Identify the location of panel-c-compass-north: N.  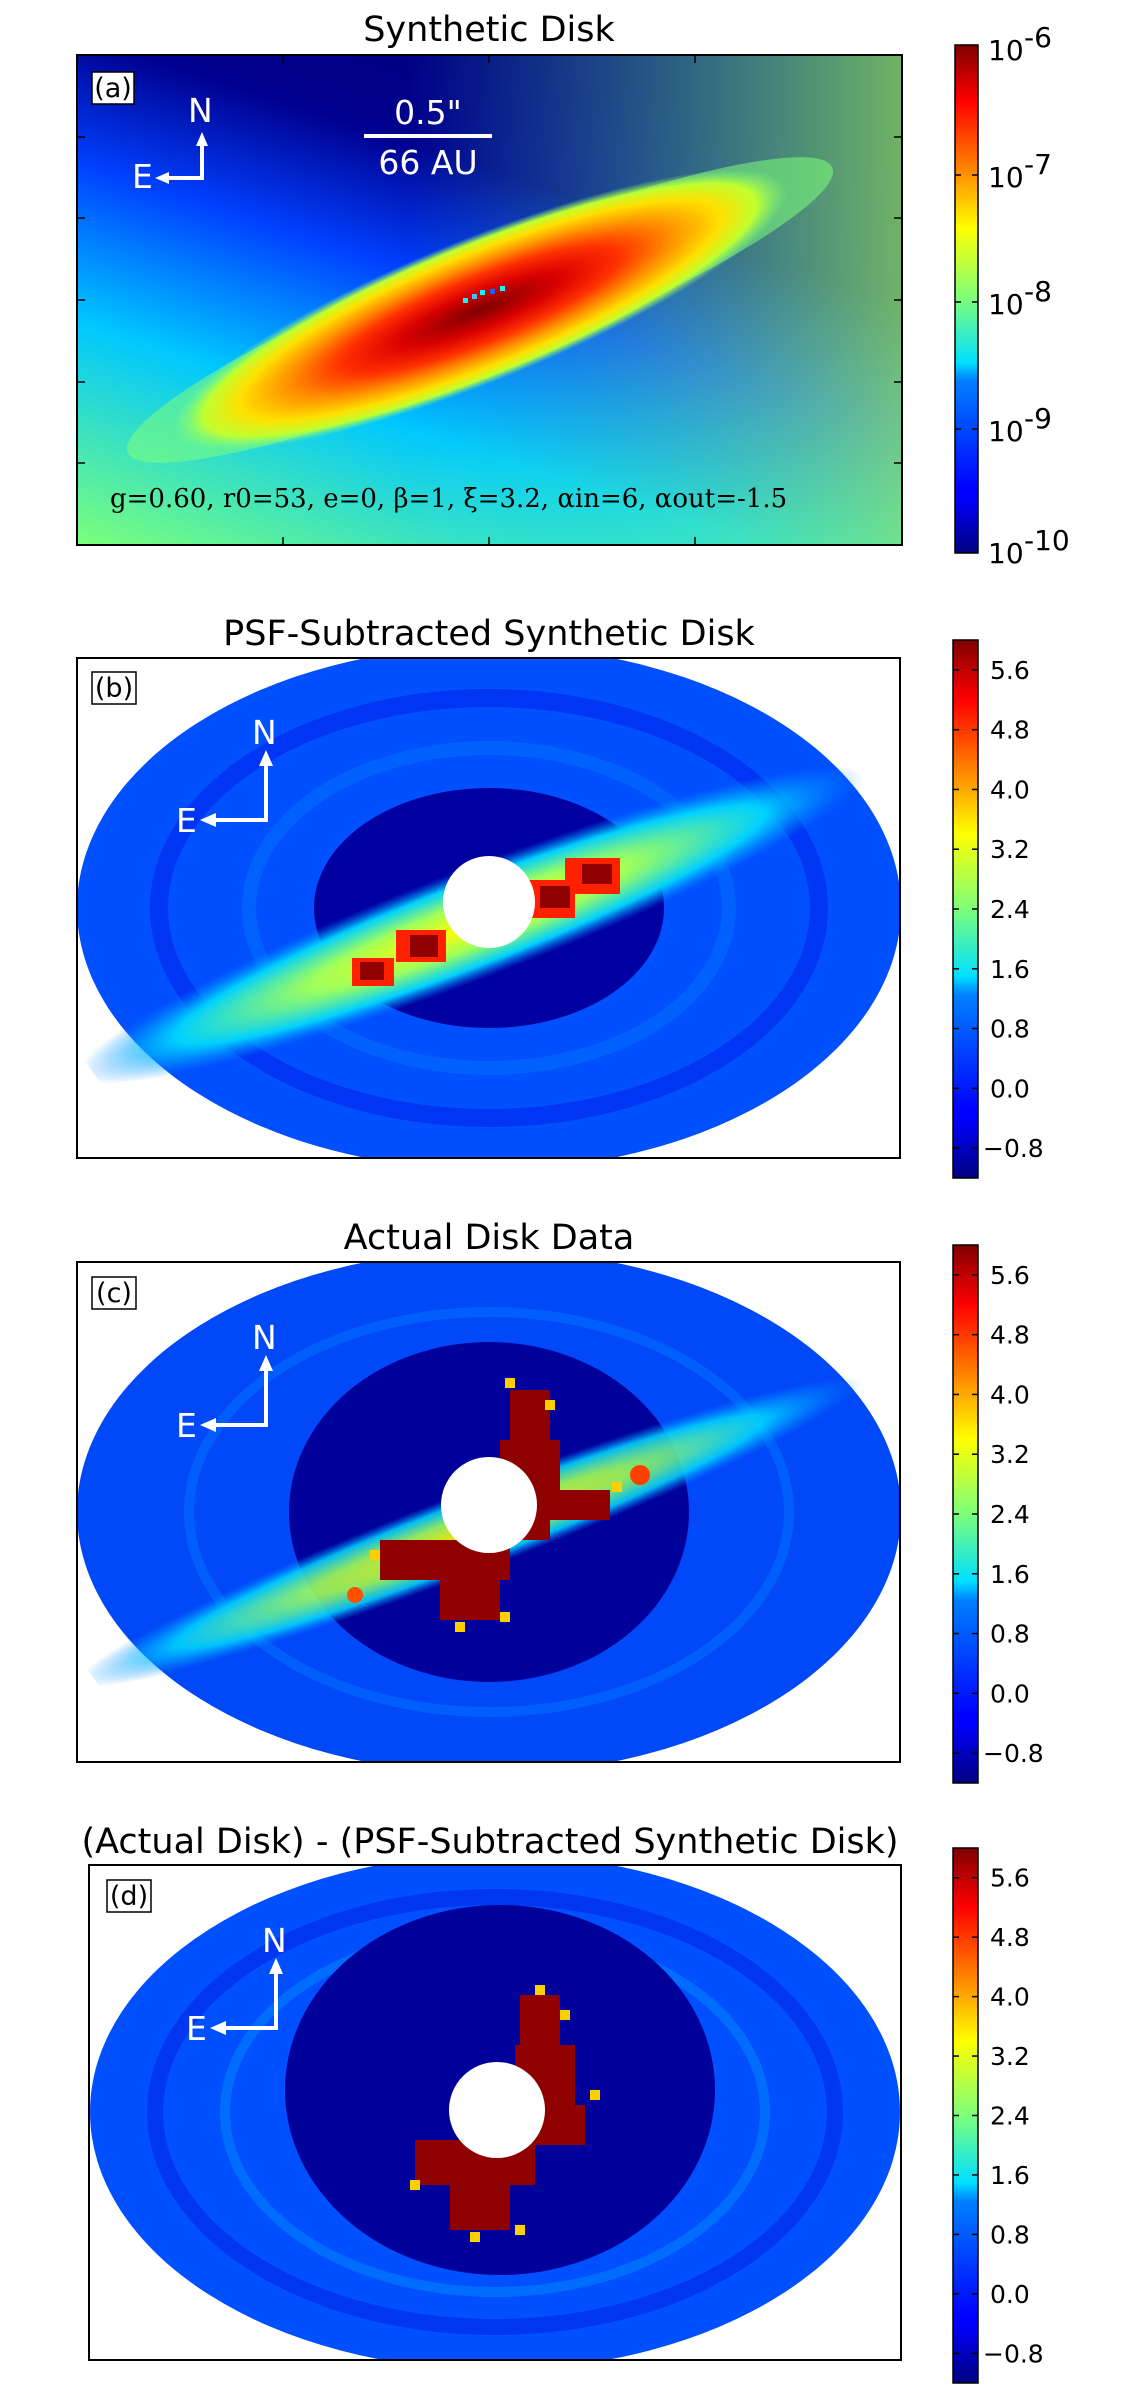
(264, 1337).